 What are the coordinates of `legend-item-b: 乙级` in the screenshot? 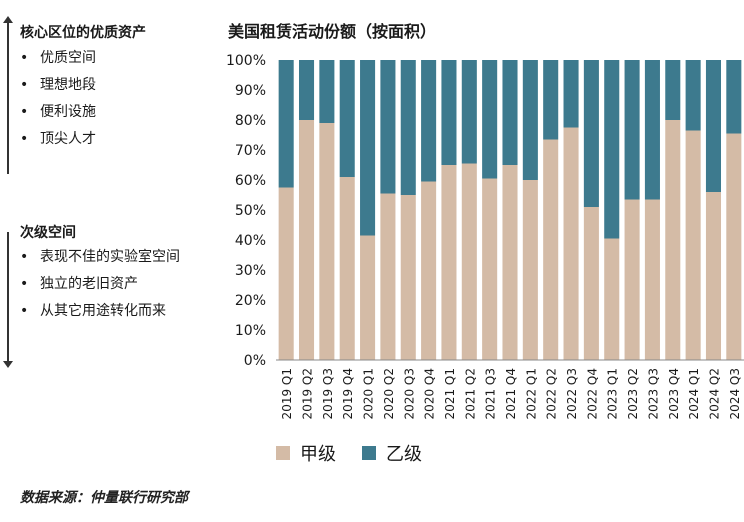 It's located at (392, 453).